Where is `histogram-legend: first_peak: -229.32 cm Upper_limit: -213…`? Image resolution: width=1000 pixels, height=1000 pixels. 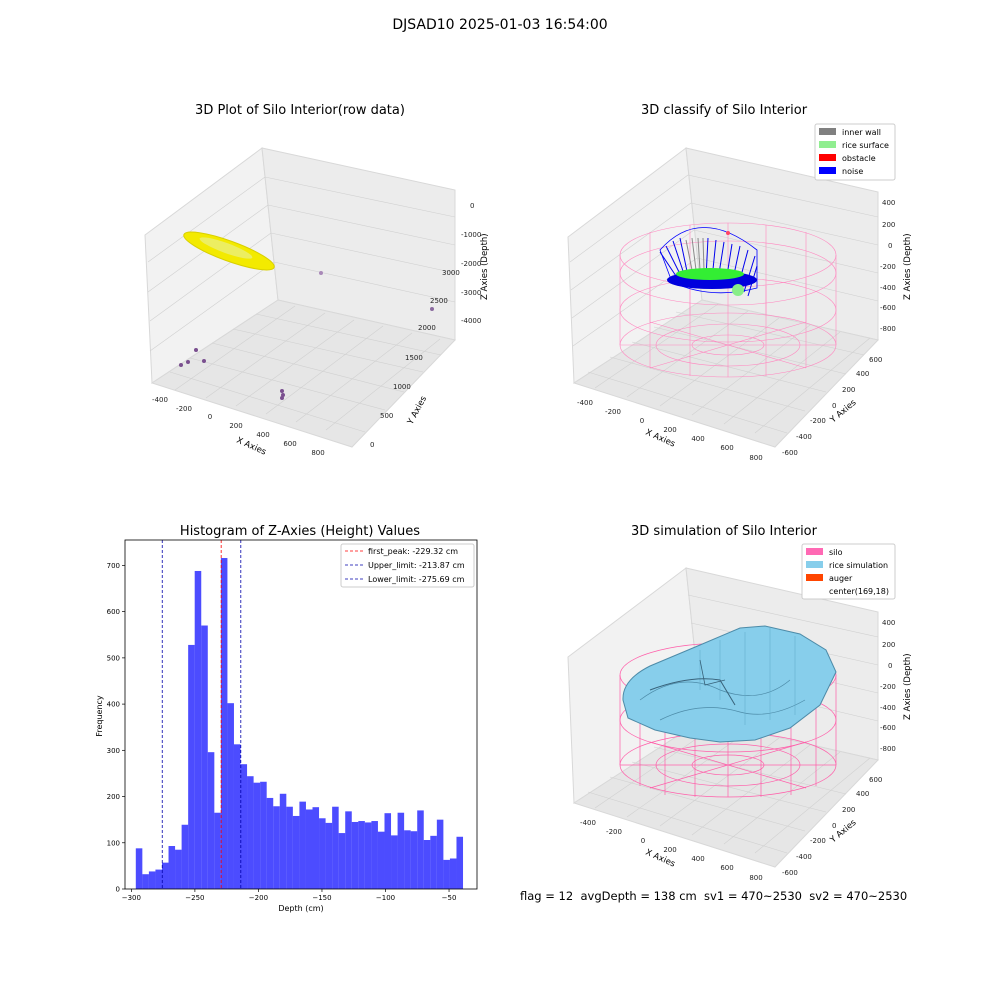 histogram-legend: first_peak: -229.32 cm Upper_limit: -213… is located at coordinates (407, 565).